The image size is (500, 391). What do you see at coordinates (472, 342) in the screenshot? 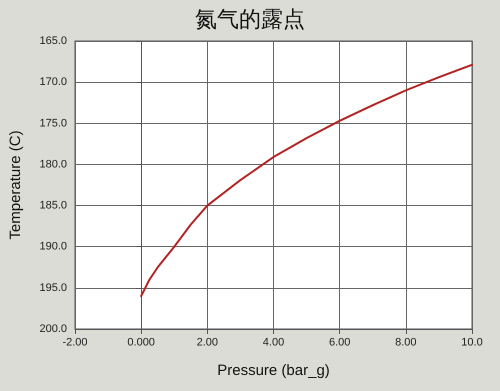
I see `x-tick-label: 10.0` at bounding box center [472, 342].